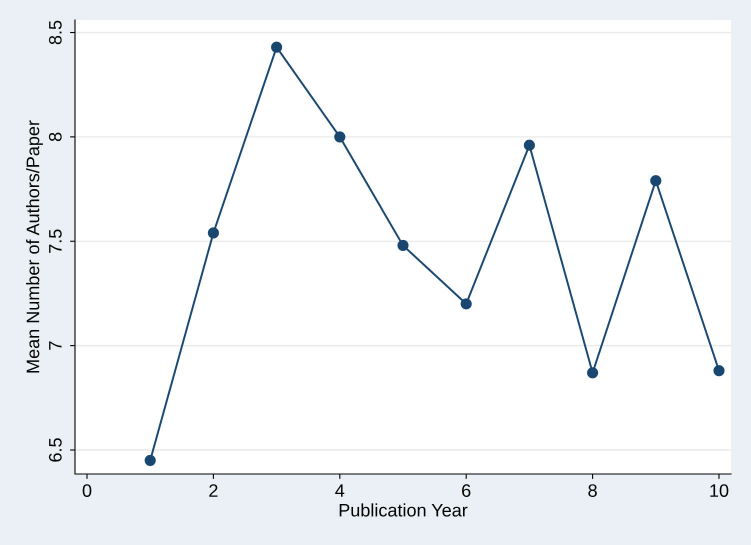 The image size is (751, 545). Describe the element at coordinates (592, 490) in the screenshot. I see `x-tick-label: 8` at that location.